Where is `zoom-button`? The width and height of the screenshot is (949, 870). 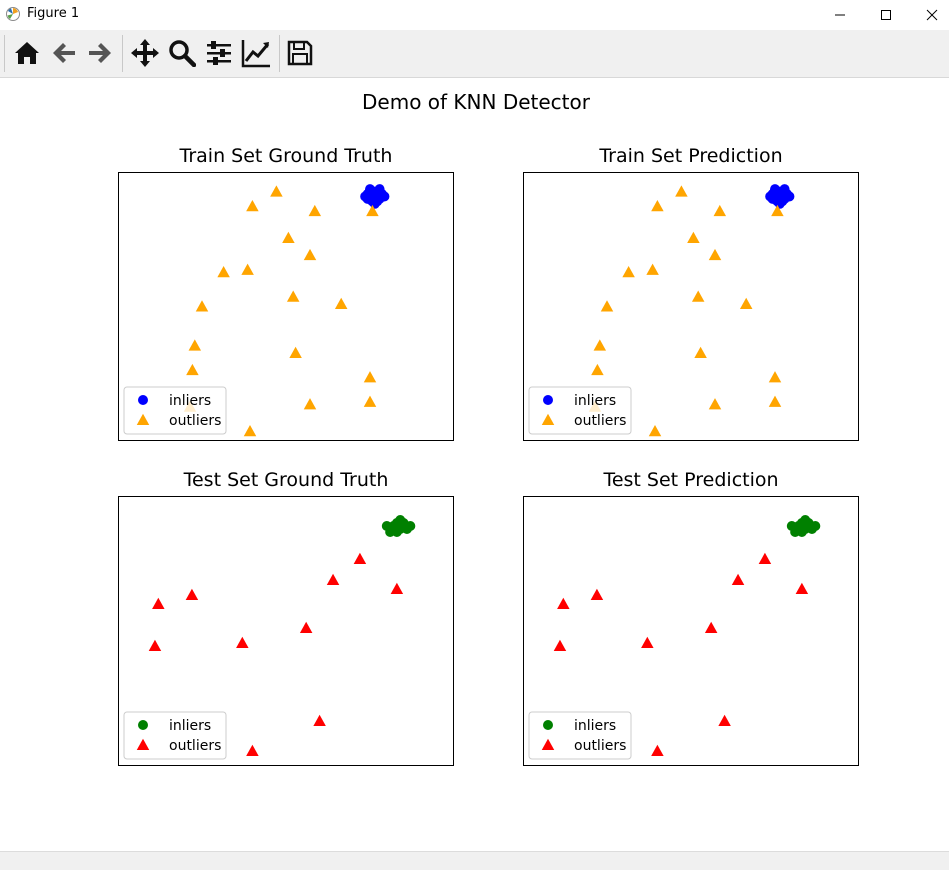 zoom-button is located at coordinates (182, 53).